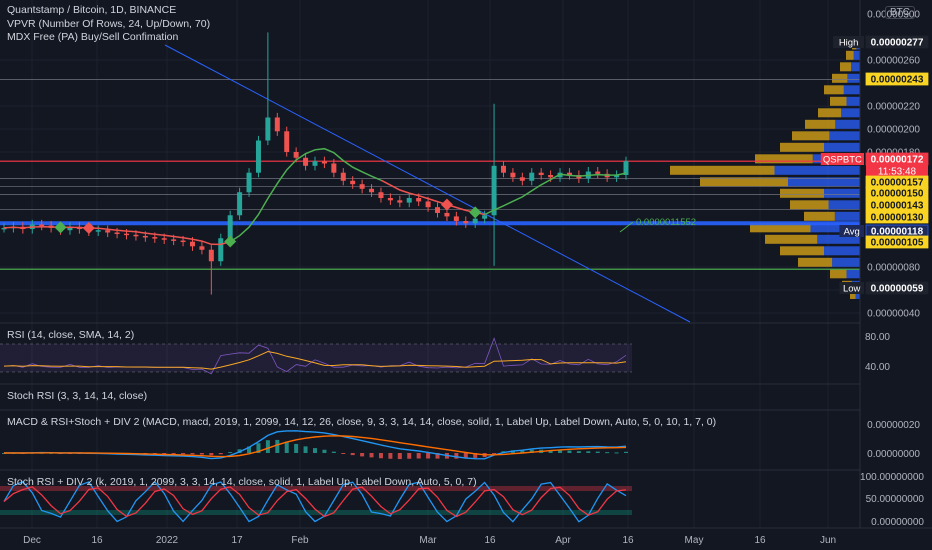 This screenshot has width=932, height=550. I want to click on annotation-label: 0.0000011552, so click(666, 222).